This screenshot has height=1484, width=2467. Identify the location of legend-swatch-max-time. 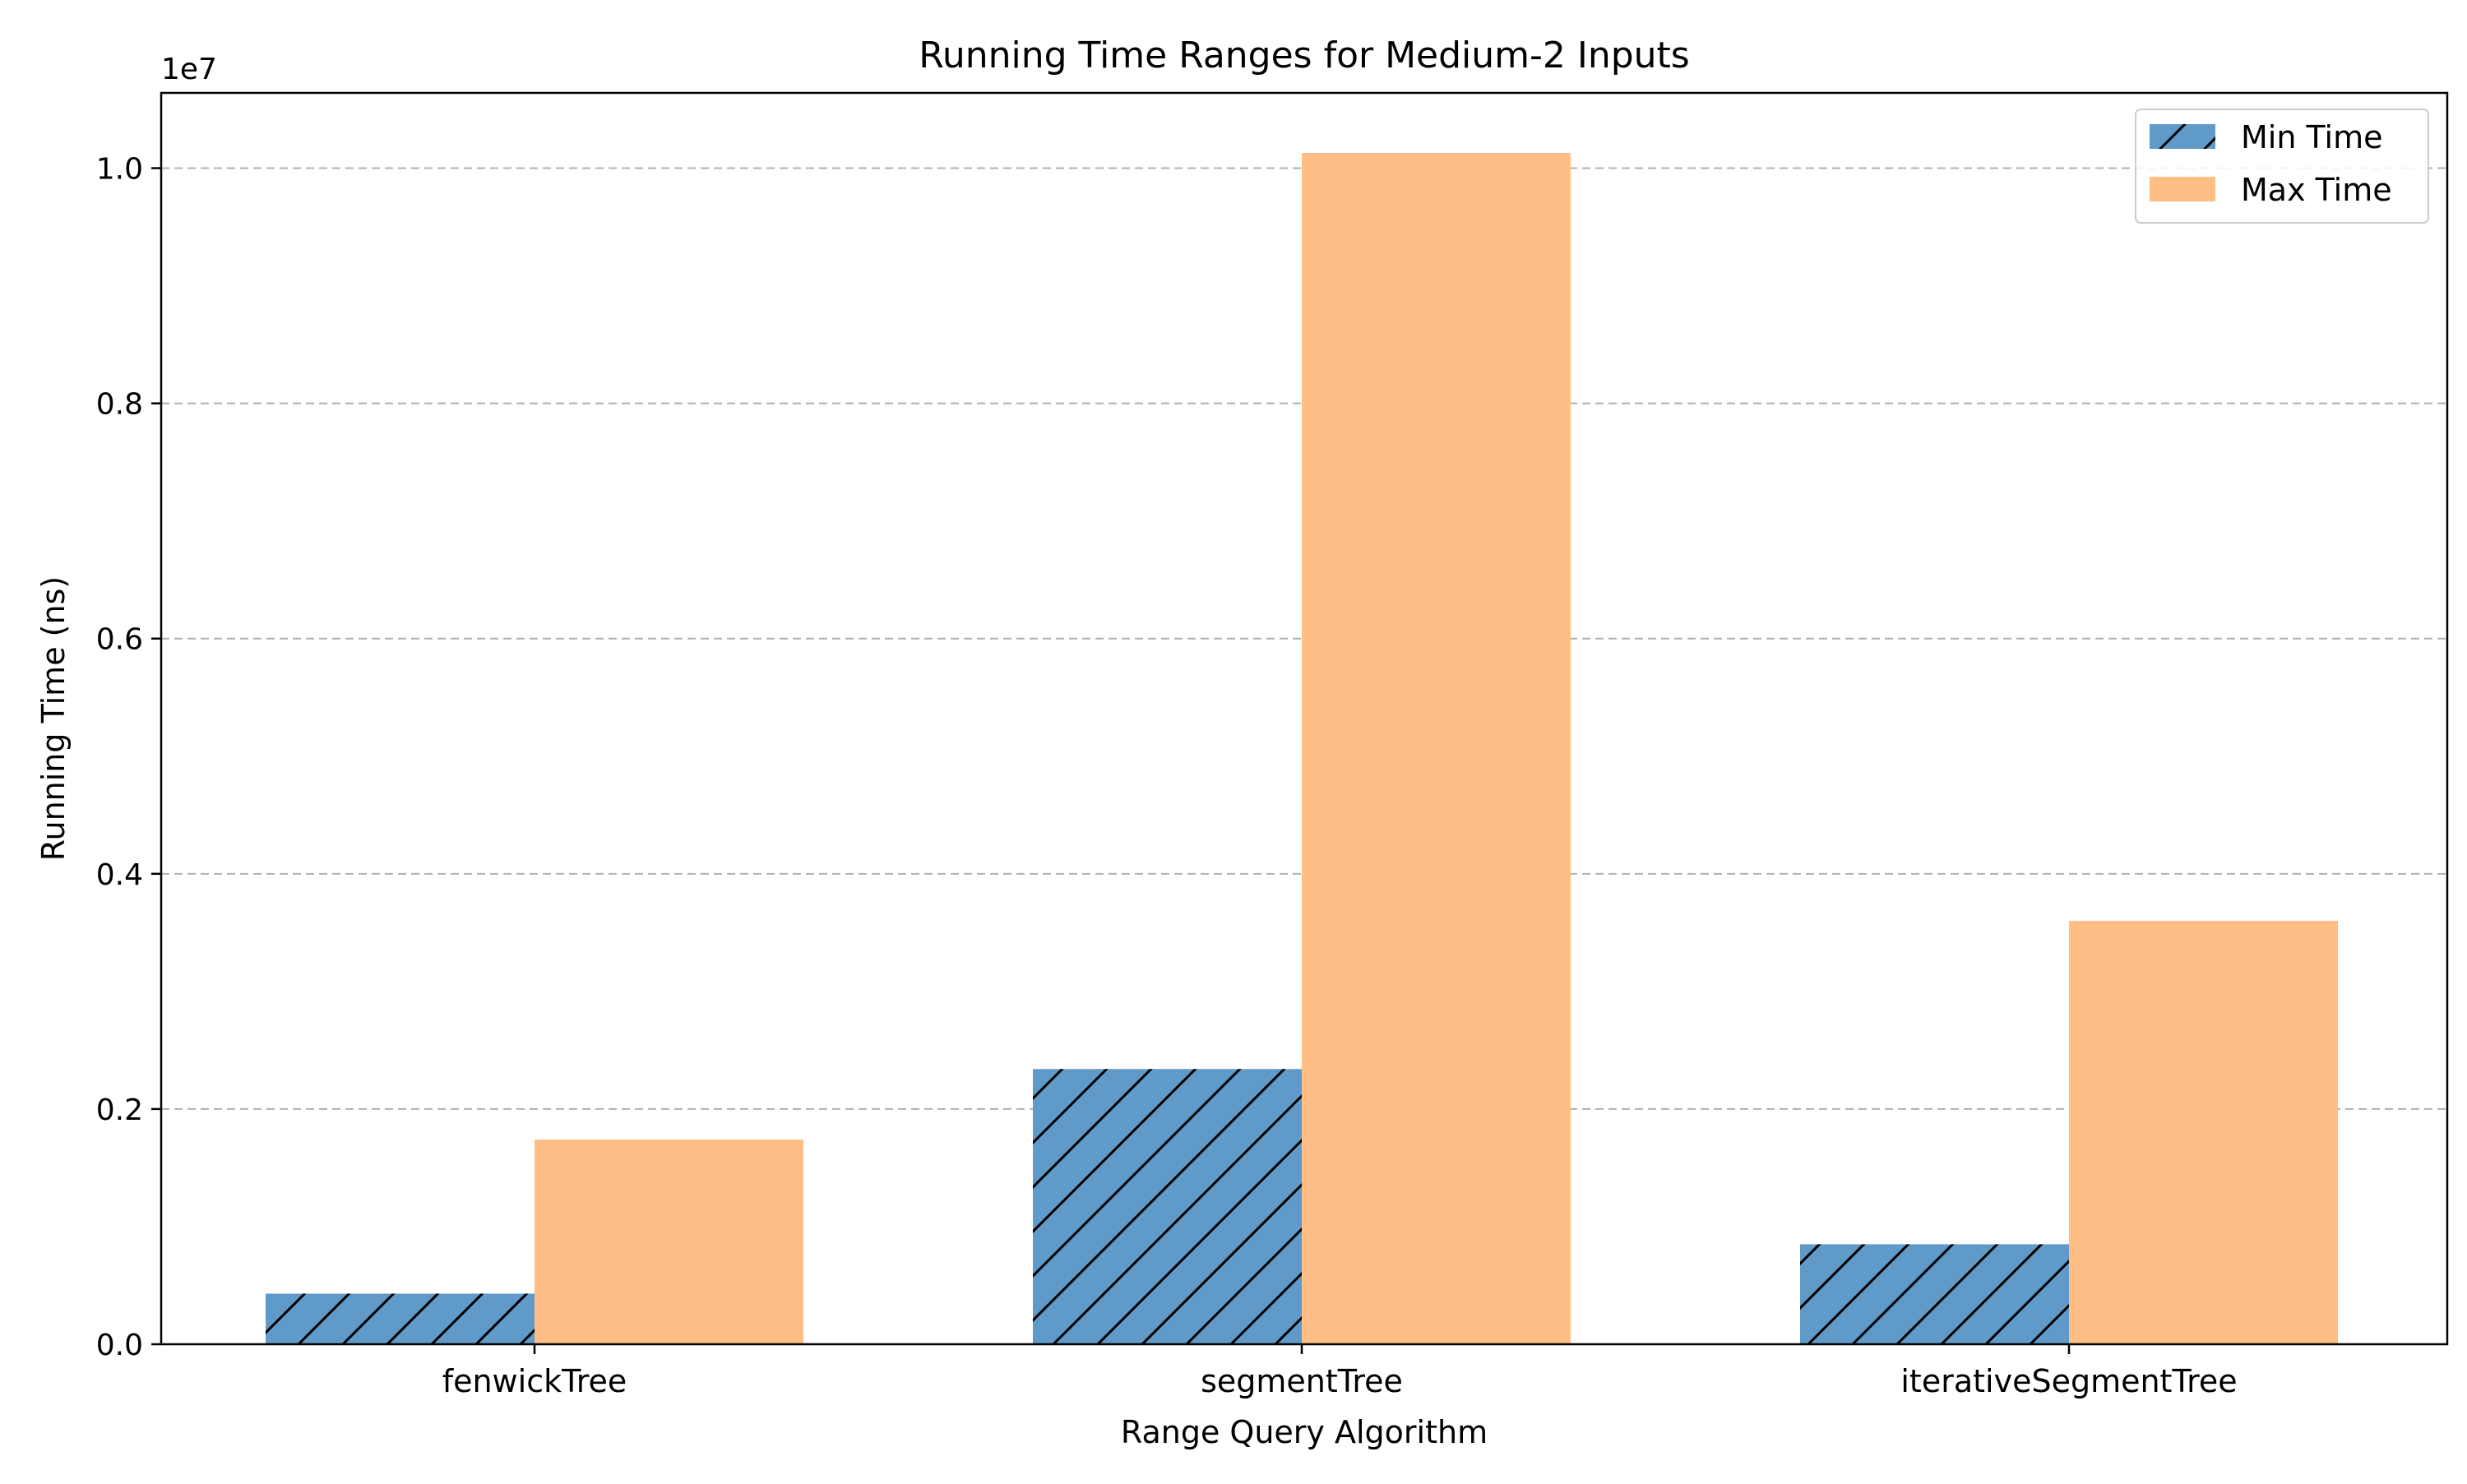
(2182, 189).